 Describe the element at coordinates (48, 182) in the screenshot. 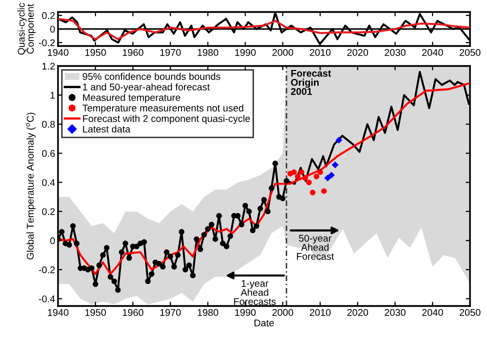

I see `y-tick-label: 0.4` at that location.